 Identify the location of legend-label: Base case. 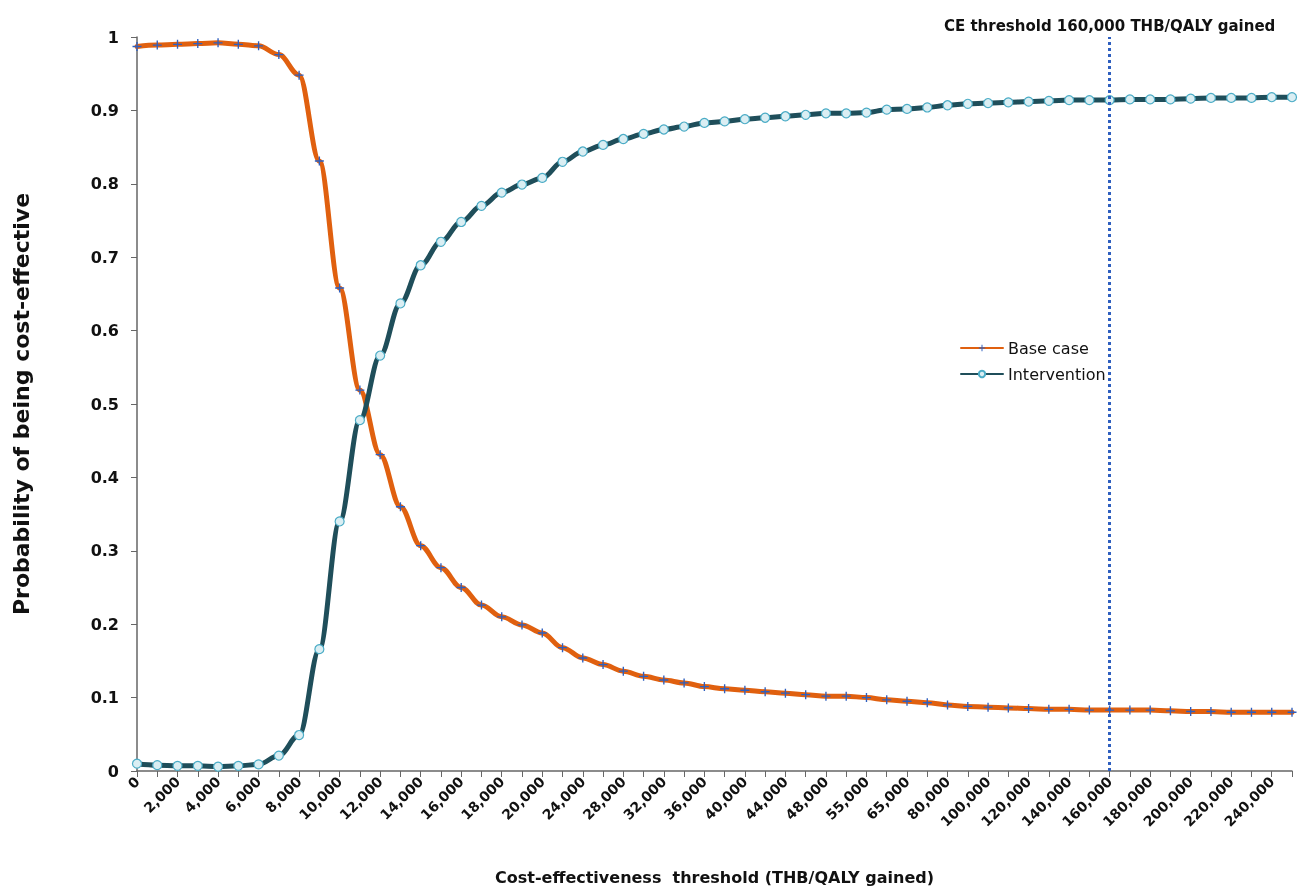
(1048, 348).